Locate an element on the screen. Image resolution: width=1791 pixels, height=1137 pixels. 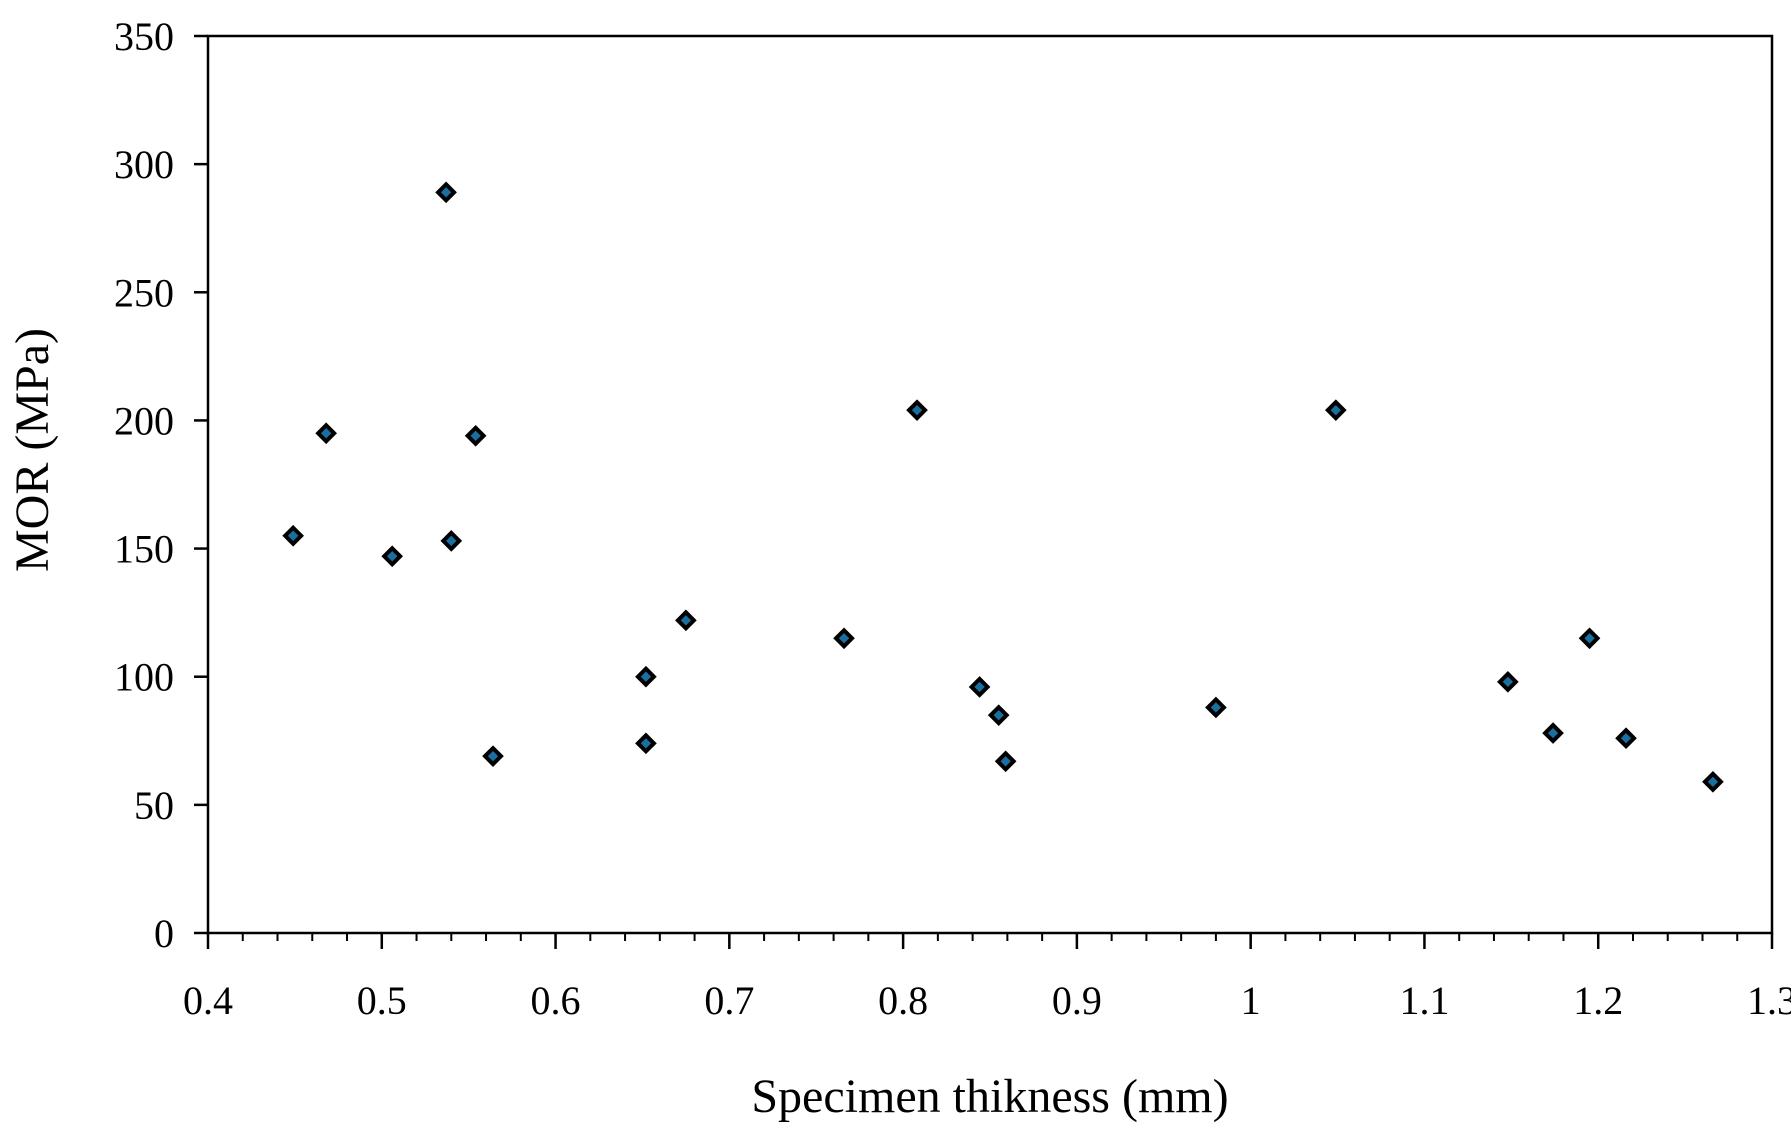
x-tick-labels: 0.4 0.5 0.6 0.7 0.8 0.9 1 1.1 1.2 1.3 is located at coordinates (987, 1000).